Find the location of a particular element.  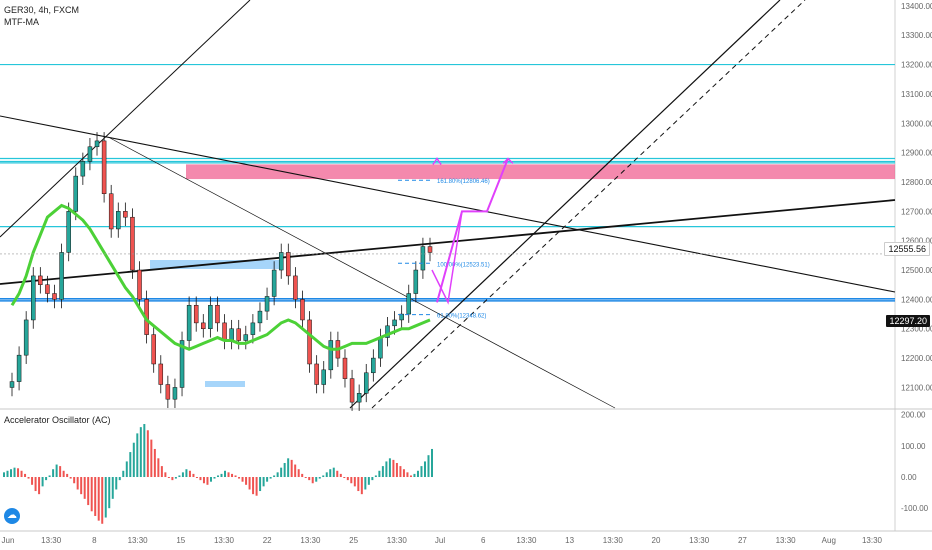

fib-level-label: 100.00%(12523.51) is located at coordinates (463, 265).